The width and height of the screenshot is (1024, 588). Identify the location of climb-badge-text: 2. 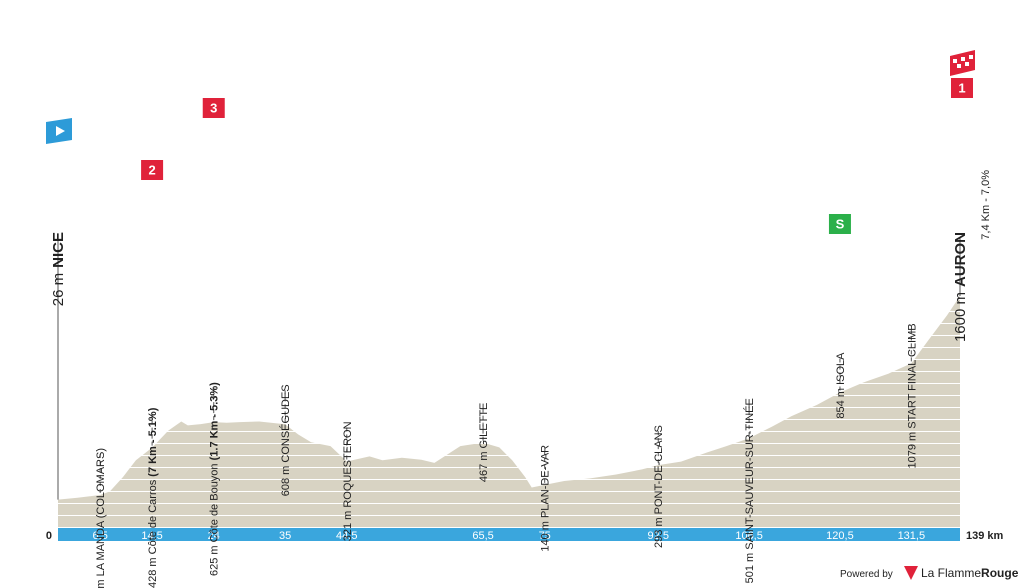
(151, 169).